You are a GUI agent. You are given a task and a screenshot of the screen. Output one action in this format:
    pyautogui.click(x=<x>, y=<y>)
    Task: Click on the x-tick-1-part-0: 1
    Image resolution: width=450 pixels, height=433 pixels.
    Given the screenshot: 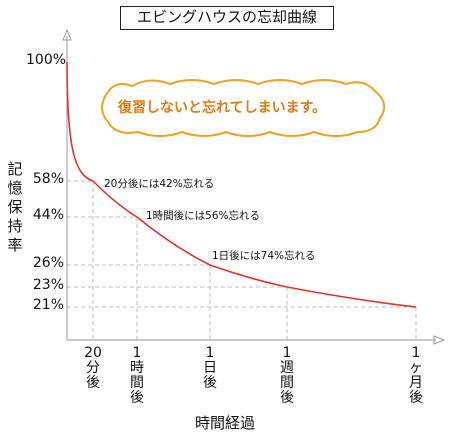 What is the action you would take?
    pyautogui.click(x=137, y=353)
    